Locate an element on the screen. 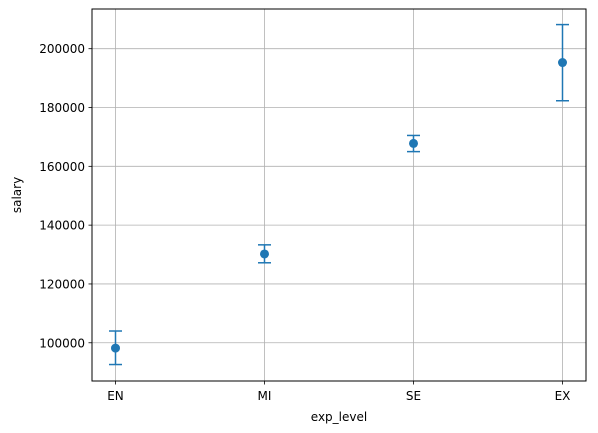 The height and width of the screenshot is (433, 598). y-tick-label: 100000 is located at coordinates (62, 343).